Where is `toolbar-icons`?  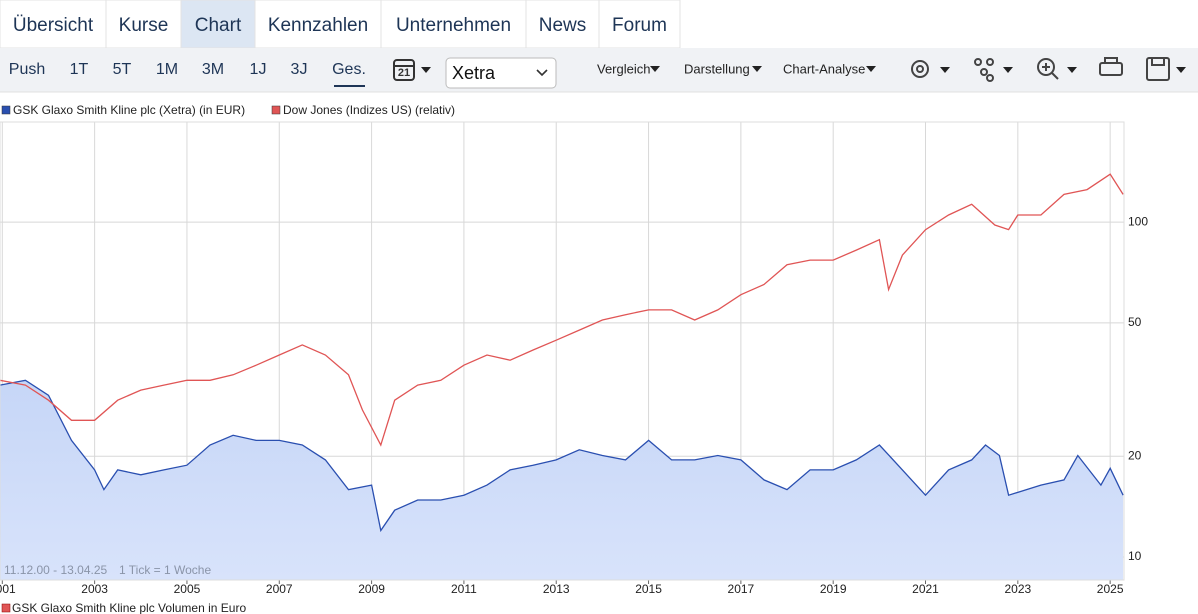
toolbar-icons is located at coordinates (1040, 69).